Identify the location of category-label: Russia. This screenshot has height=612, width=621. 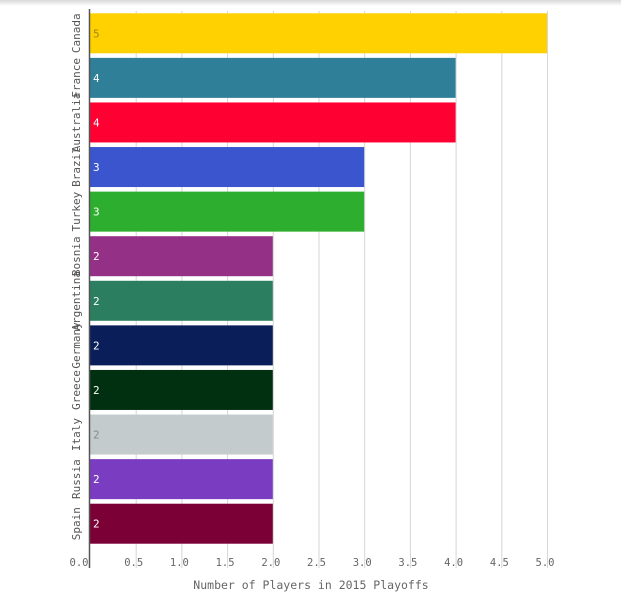
(76, 479).